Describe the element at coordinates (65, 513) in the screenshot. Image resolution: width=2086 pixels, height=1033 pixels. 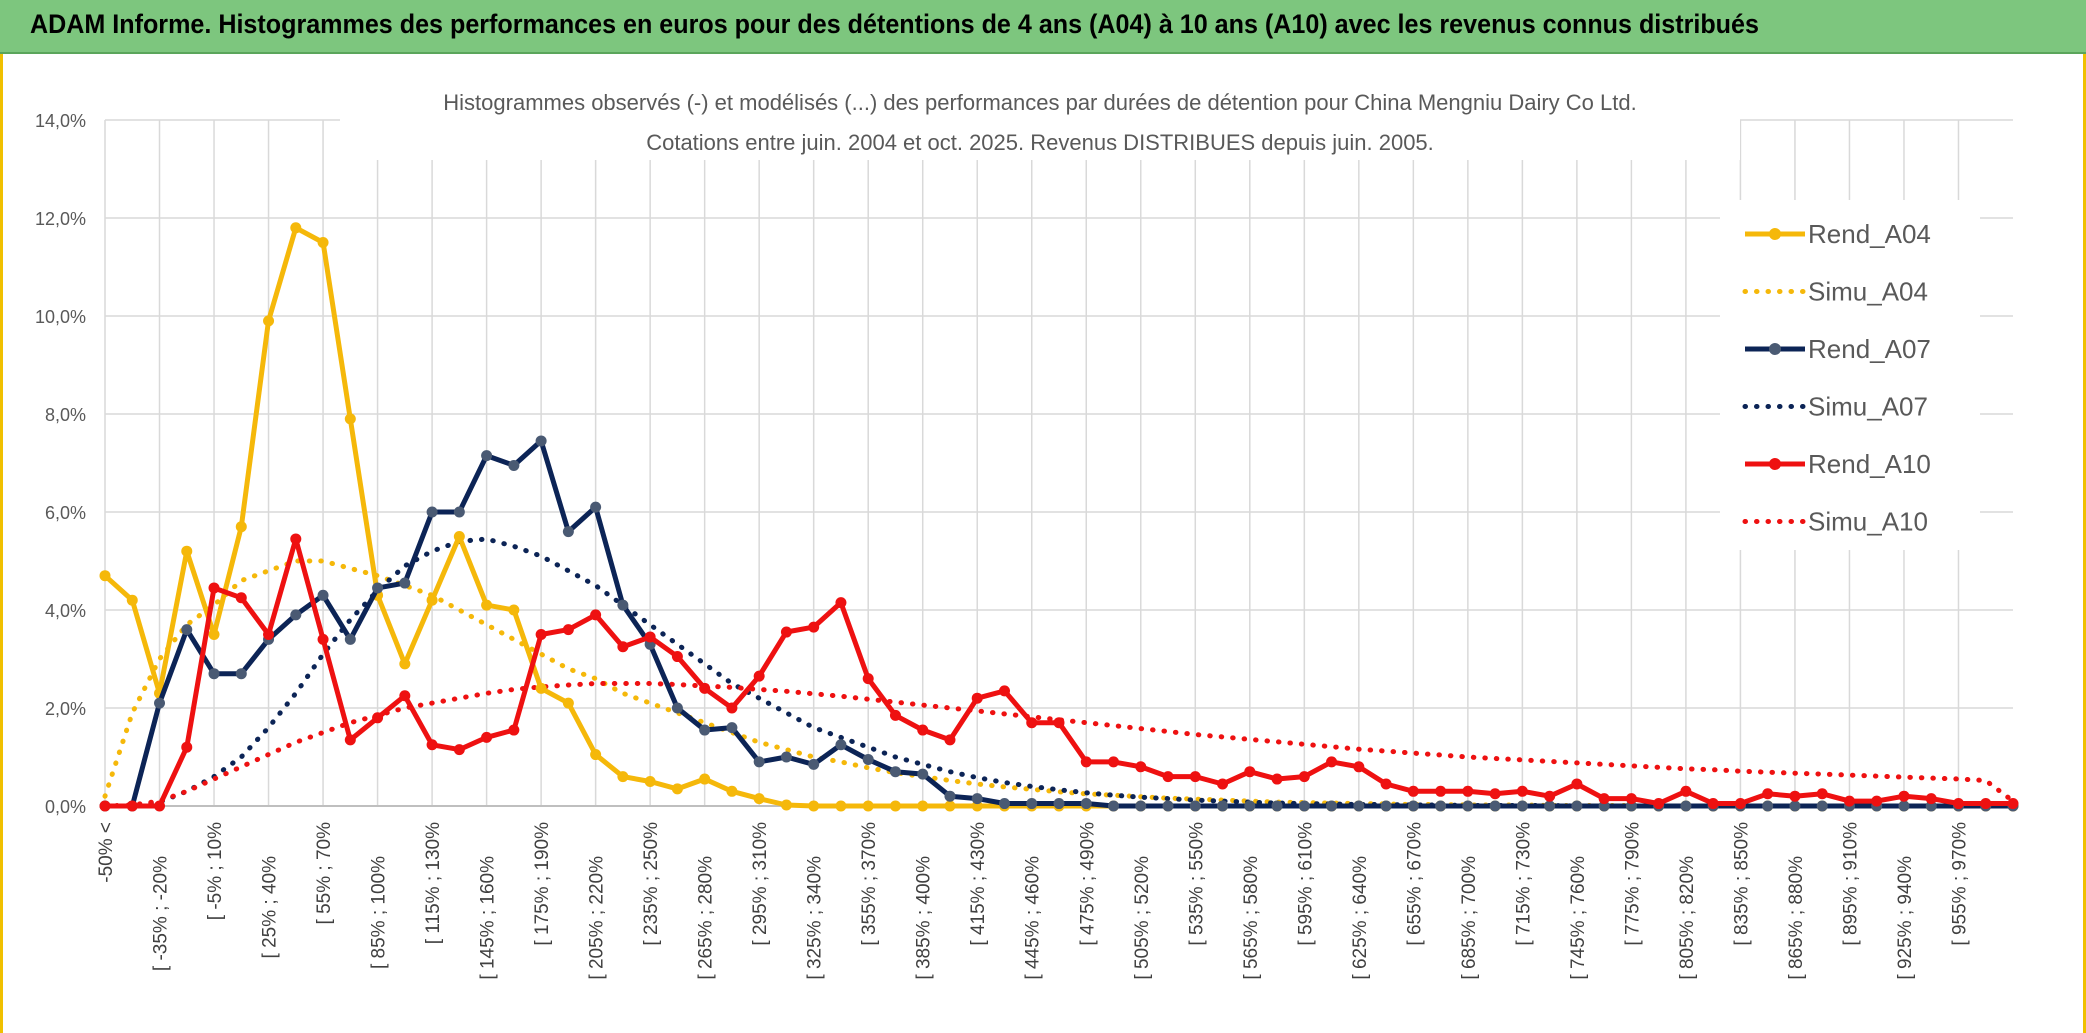
I see `y-tick-label: 6,0%` at that location.